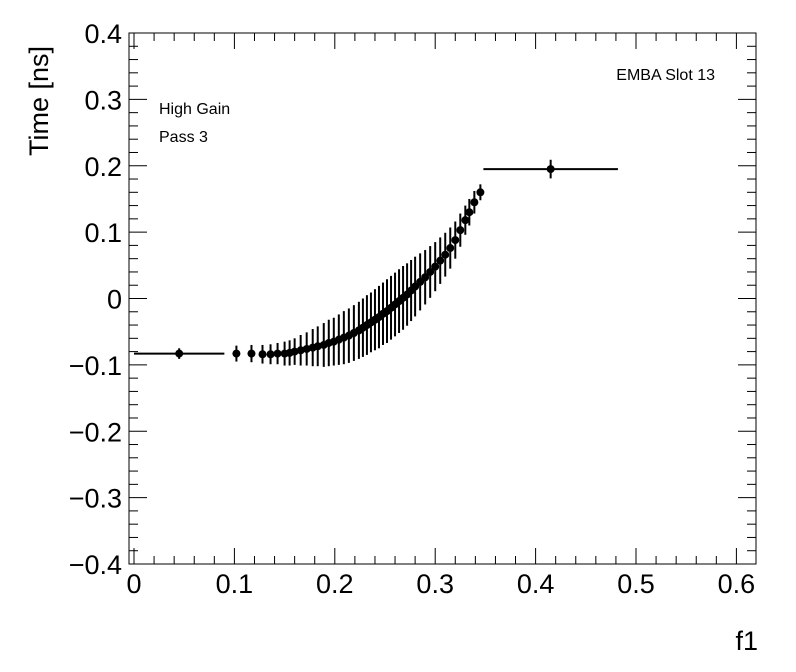  I want to click on x-tick-label: 0.2, so click(335, 584).